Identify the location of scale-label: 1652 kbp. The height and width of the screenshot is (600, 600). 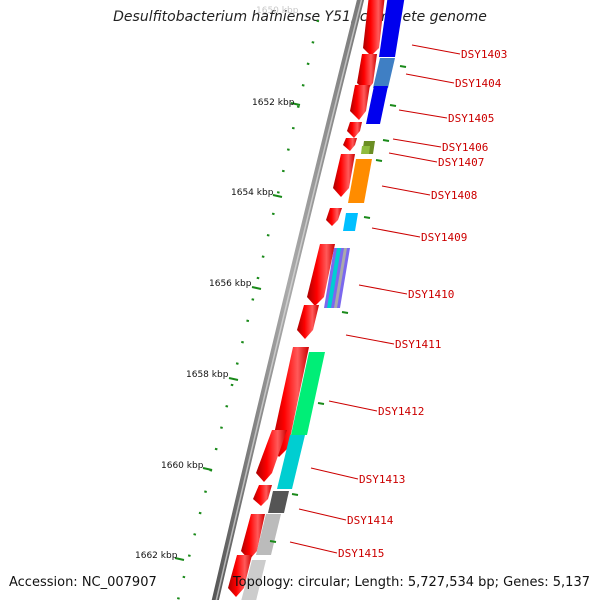
(273, 103).